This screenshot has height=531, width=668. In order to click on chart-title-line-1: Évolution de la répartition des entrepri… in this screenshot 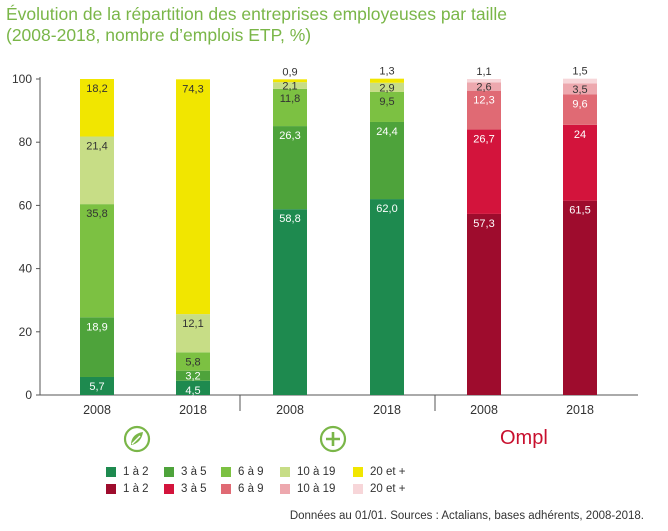, I will do `click(256, 14)`.